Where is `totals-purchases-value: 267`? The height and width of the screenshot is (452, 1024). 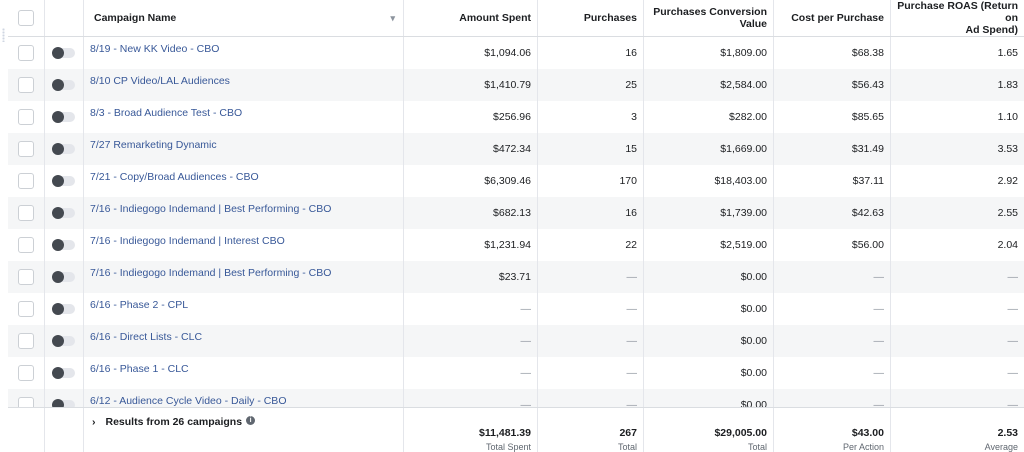
totals-purchases-value: 267 is located at coordinates (628, 433).